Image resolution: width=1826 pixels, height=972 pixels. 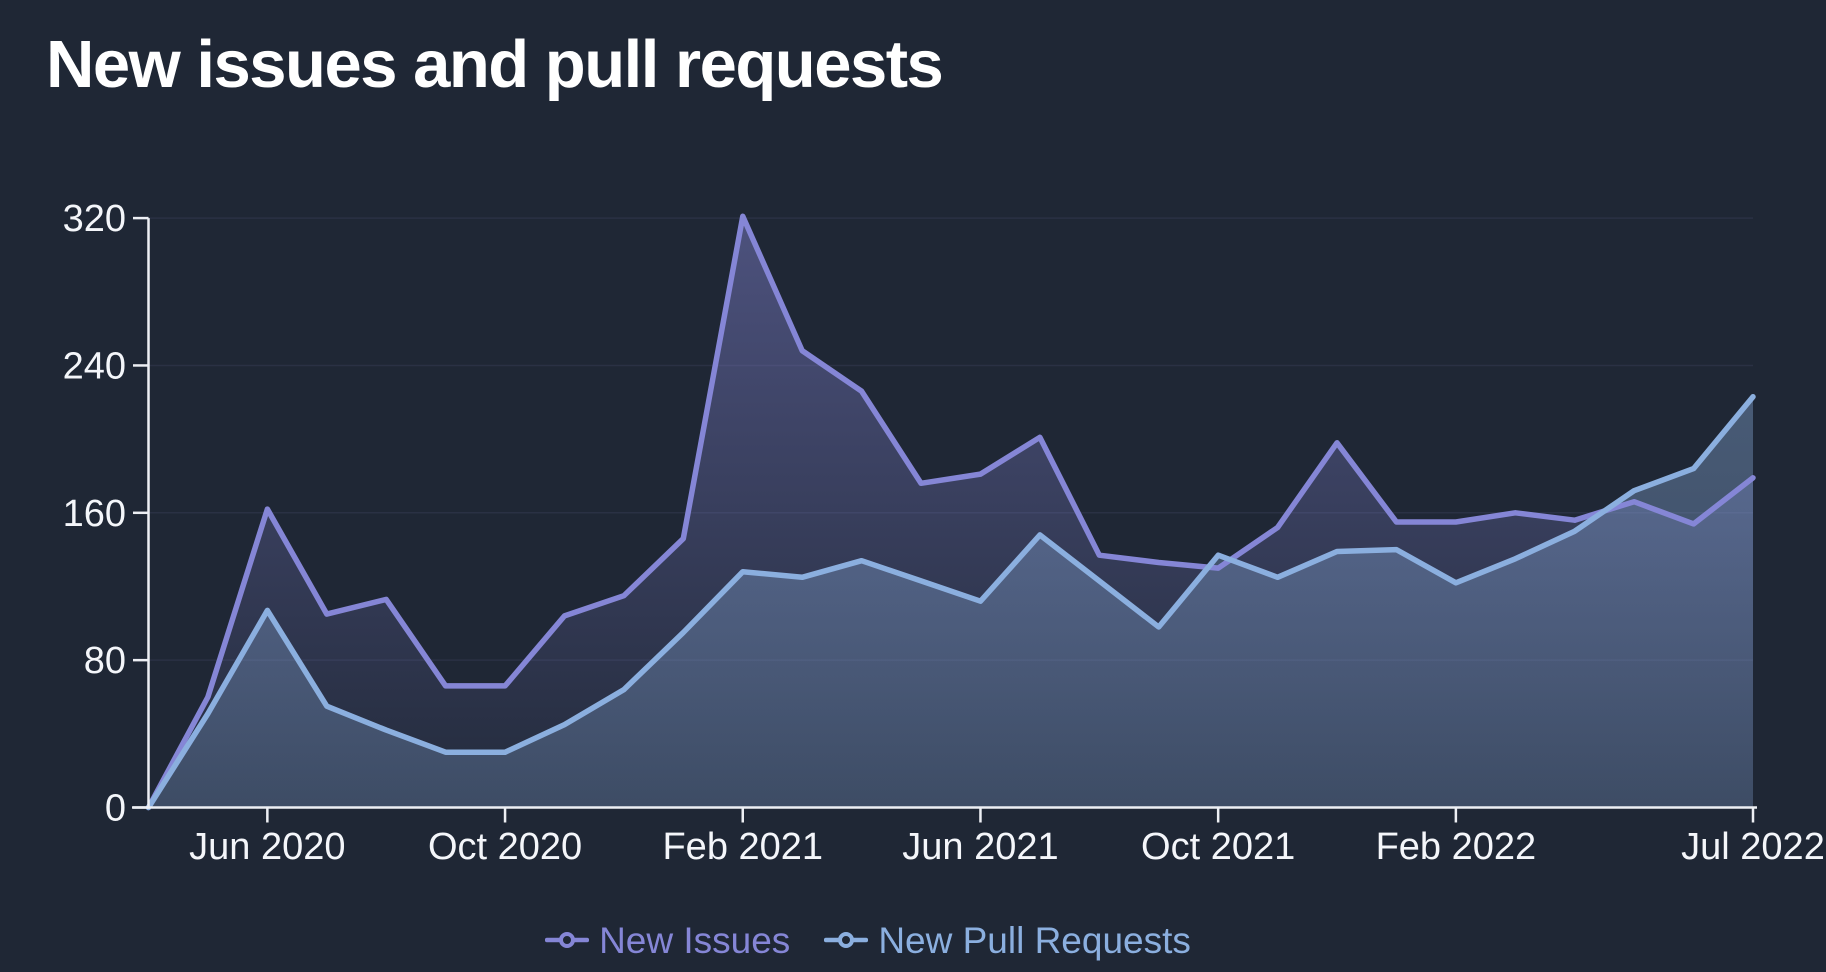 I want to click on x-axis-label-oct-2021: Oct 2021, so click(x=1218, y=847).